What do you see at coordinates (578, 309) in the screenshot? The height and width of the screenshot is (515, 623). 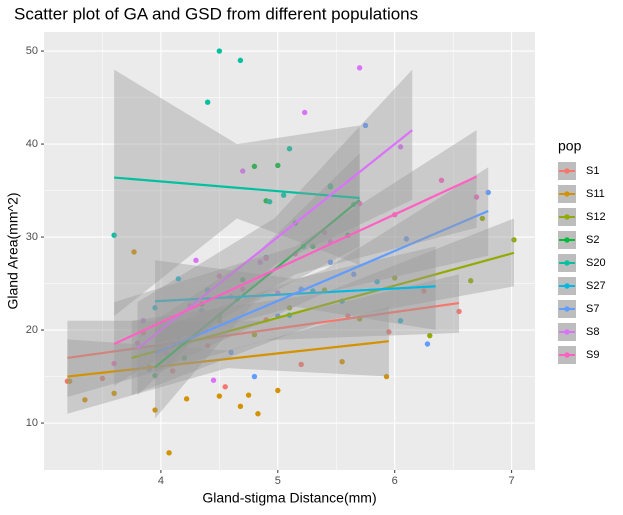 I see `legend-item: S7` at bounding box center [578, 309].